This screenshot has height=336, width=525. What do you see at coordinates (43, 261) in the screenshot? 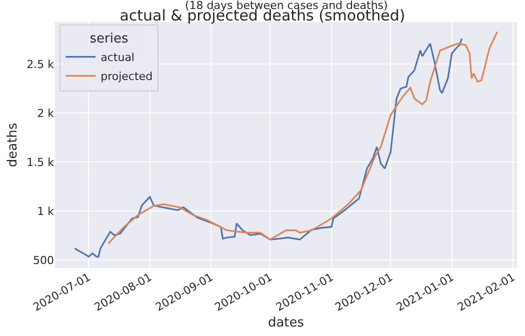
I see `y-tick-label: 500` at bounding box center [43, 261].